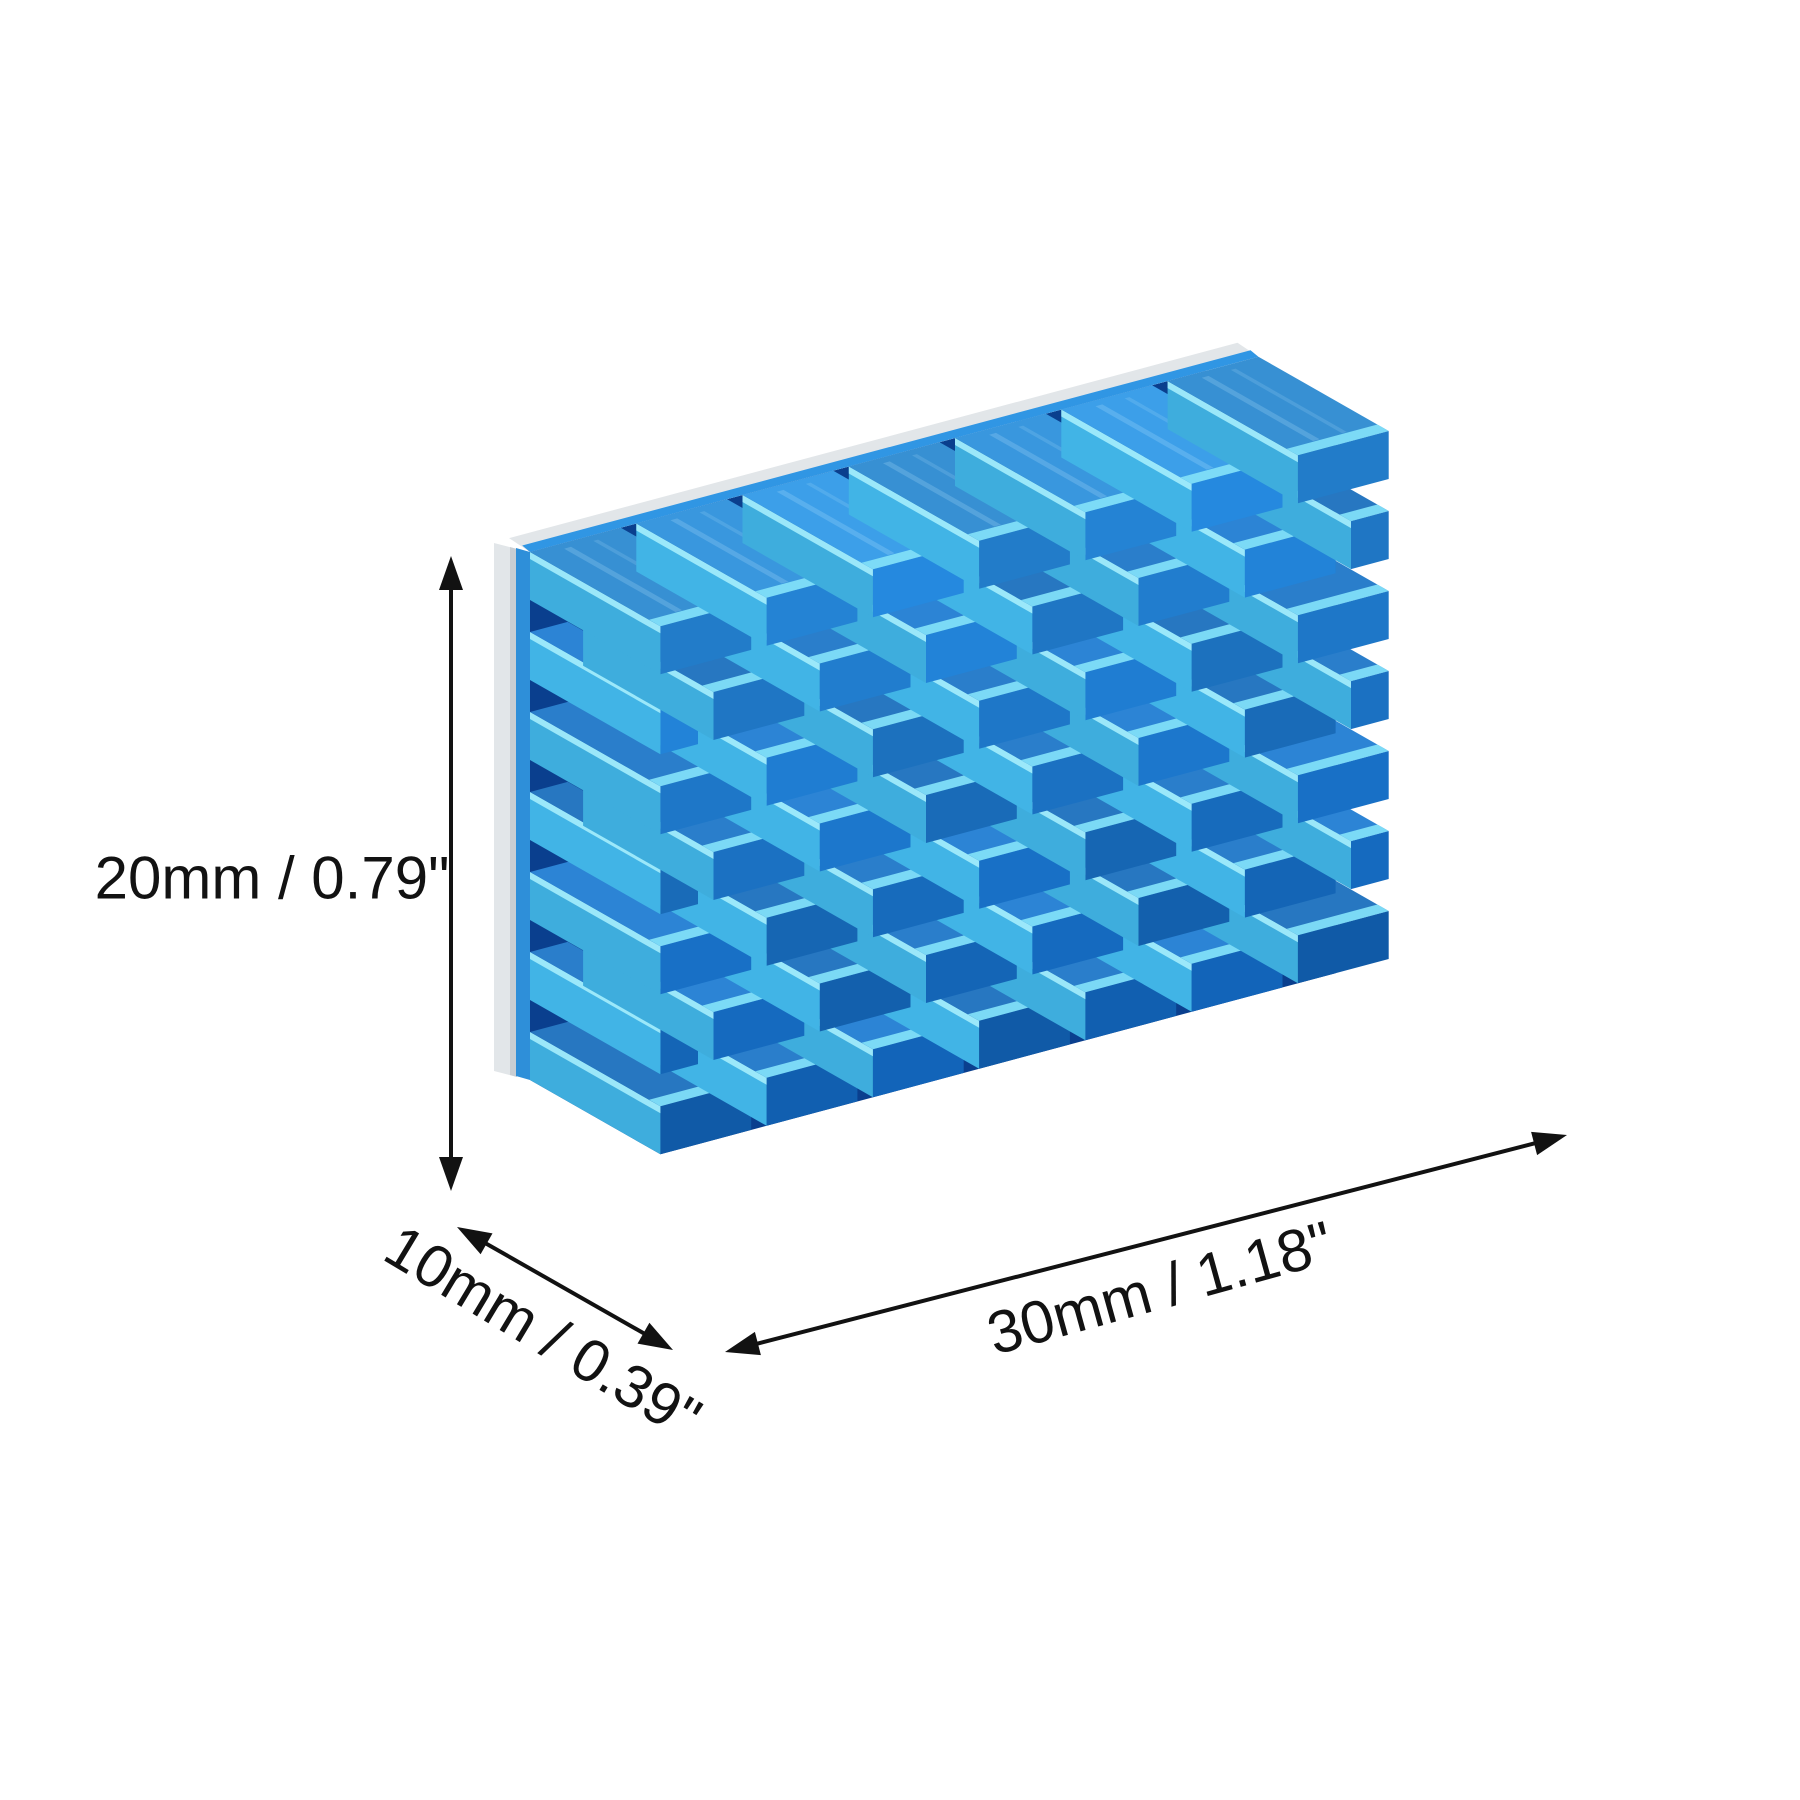  What do you see at coordinates (451, 873) in the screenshot?
I see `height-dimension-arrow` at bounding box center [451, 873].